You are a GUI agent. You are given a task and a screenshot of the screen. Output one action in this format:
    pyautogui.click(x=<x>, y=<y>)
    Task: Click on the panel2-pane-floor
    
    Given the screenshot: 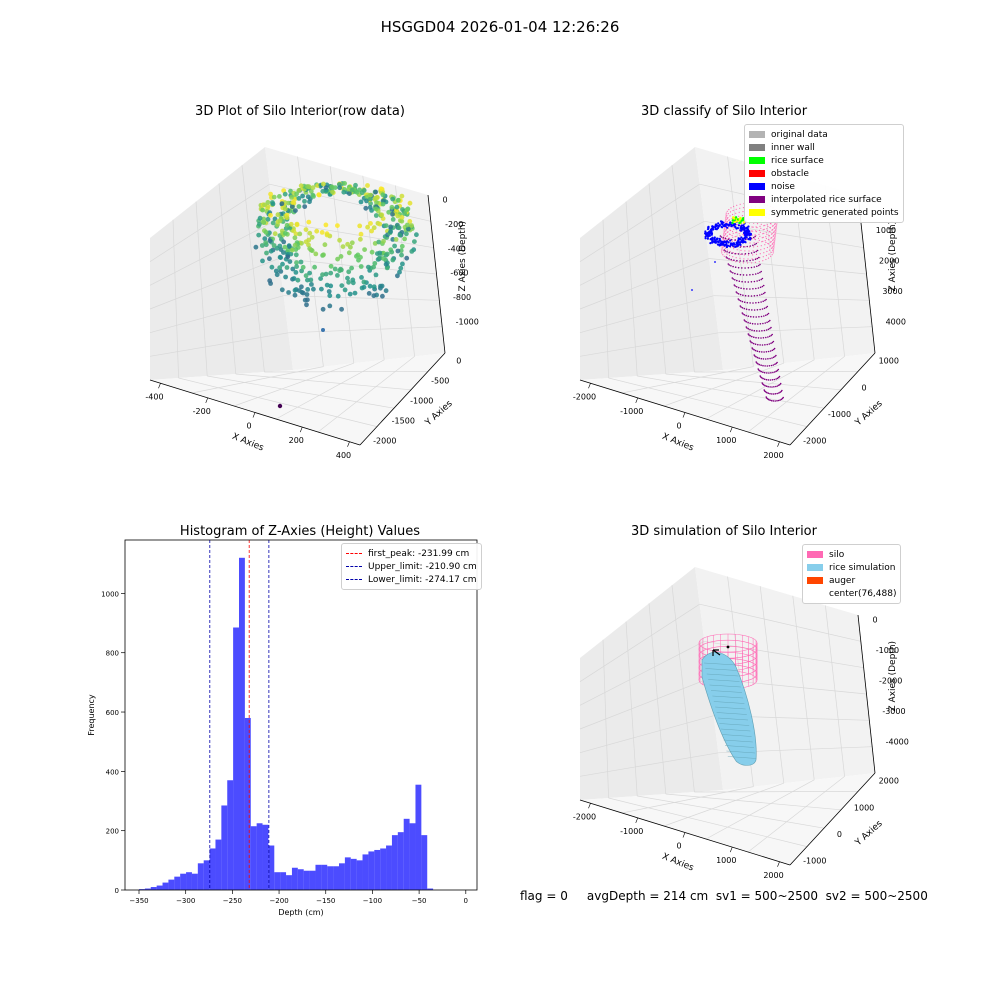 What is the action you would take?
    pyautogui.click(x=727, y=399)
    